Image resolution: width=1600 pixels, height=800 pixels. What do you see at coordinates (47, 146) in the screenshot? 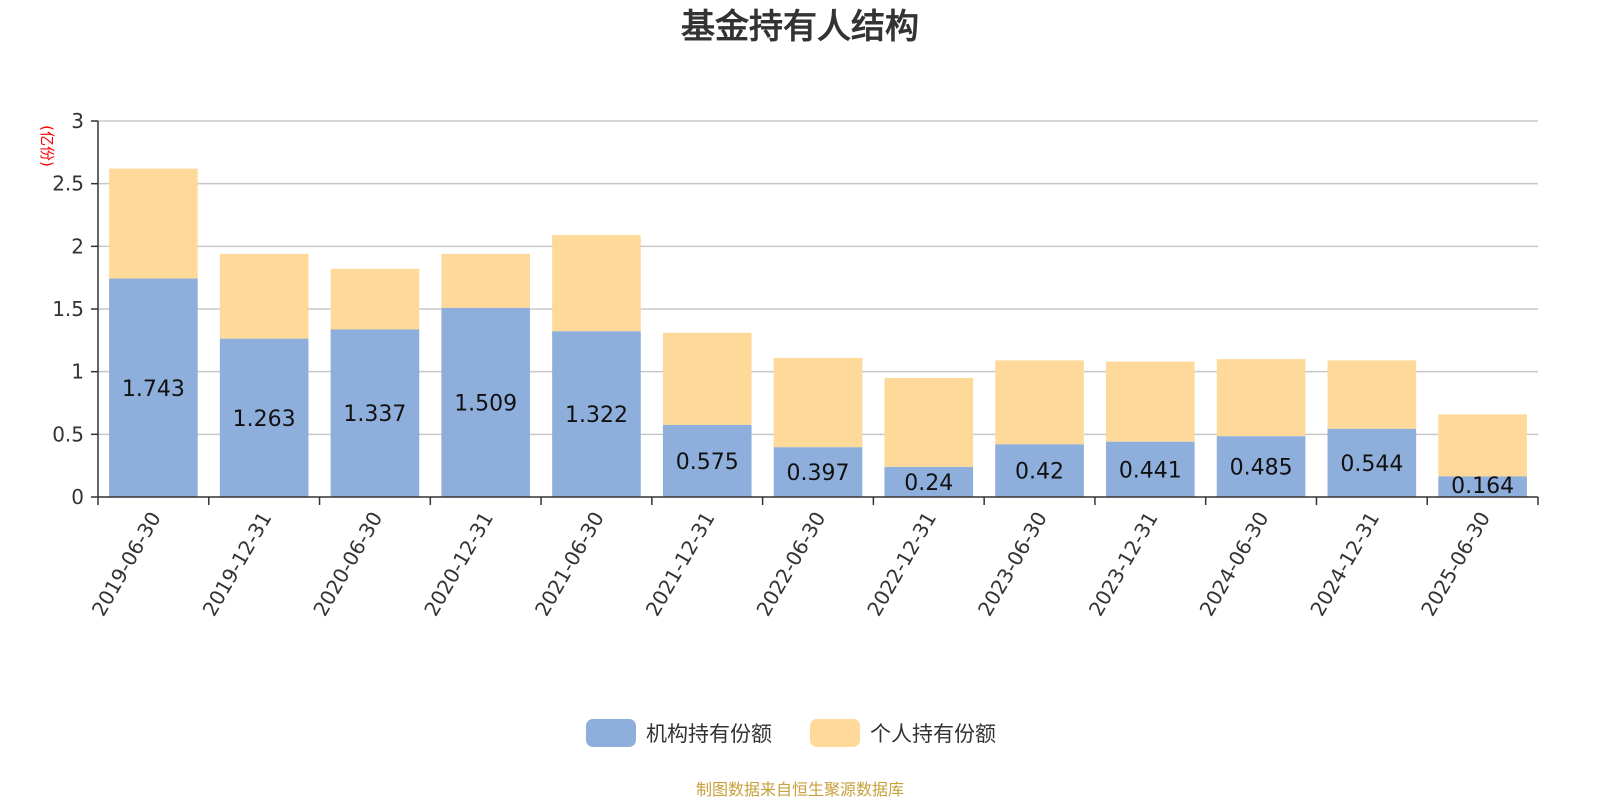
I see `y-axis-unit: (亿份)` at bounding box center [47, 146].